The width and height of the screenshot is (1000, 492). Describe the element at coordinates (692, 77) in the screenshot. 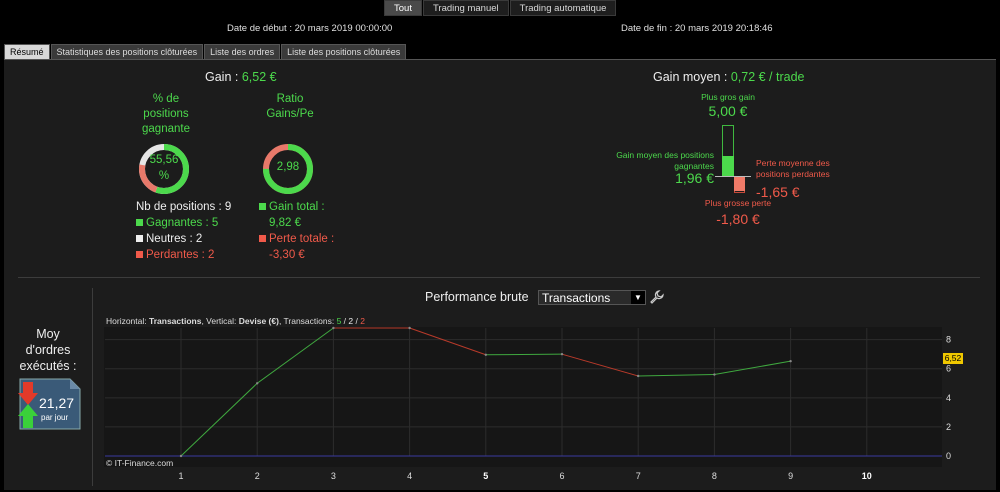

I see `gain-moyen-label: Gain moyen :` at that location.